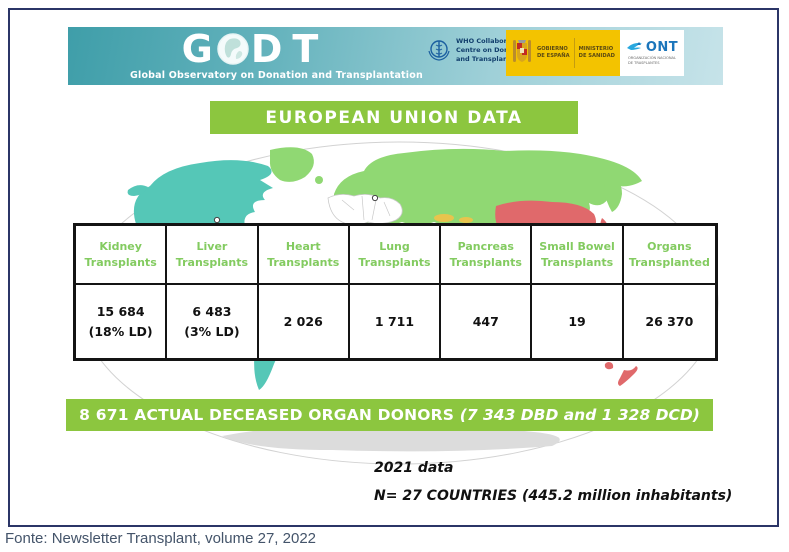 This screenshot has width=789, height=552. I want to click on ont-logo: ONT ORGANIZACIÓN NACIONAL DE TRASPLANTES, so click(652, 53).